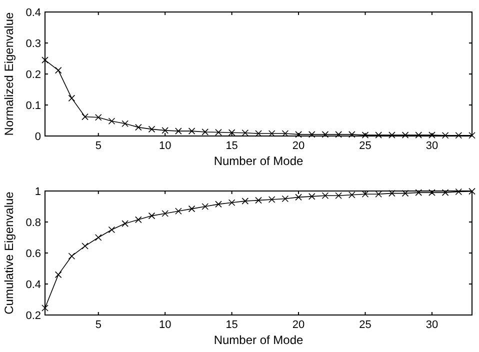 This screenshot has height=352, width=479. What do you see at coordinates (37, 137) in the screenshot?
I see `y-tick-label: 0` at bounding box center [37, 137].